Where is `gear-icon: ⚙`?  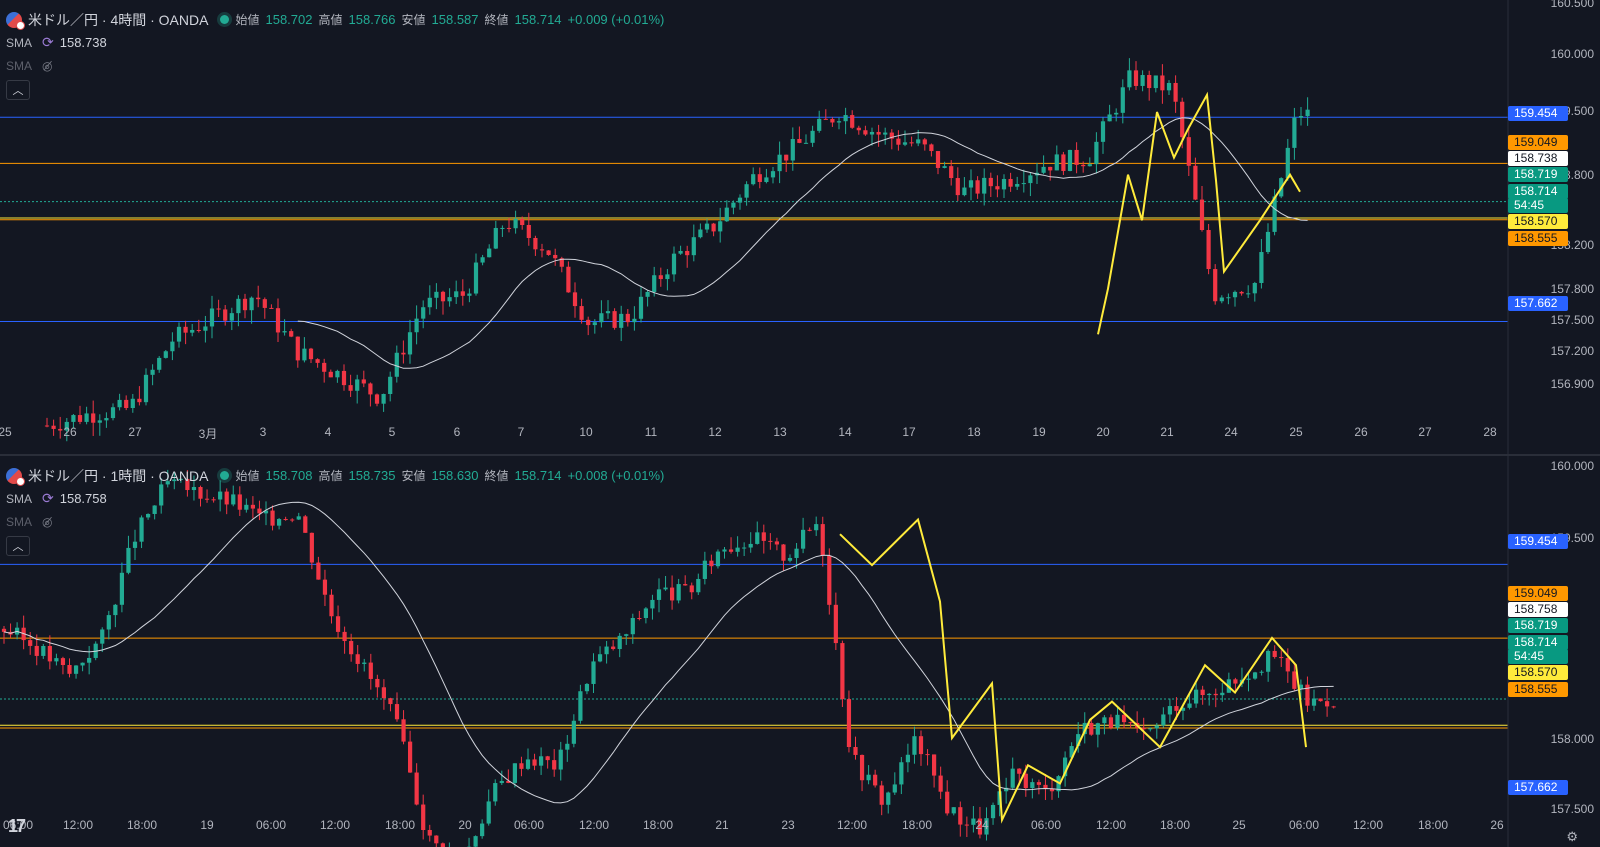 gear-icon: ⚙ is located at coordinates (1572, 836).